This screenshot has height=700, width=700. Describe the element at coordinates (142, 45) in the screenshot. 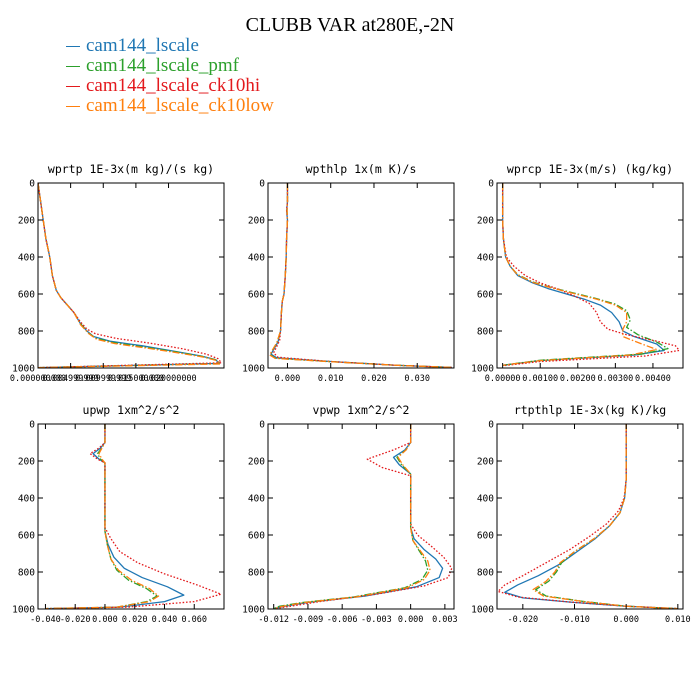

I see `legend-label: cam144_lscale` at that location.